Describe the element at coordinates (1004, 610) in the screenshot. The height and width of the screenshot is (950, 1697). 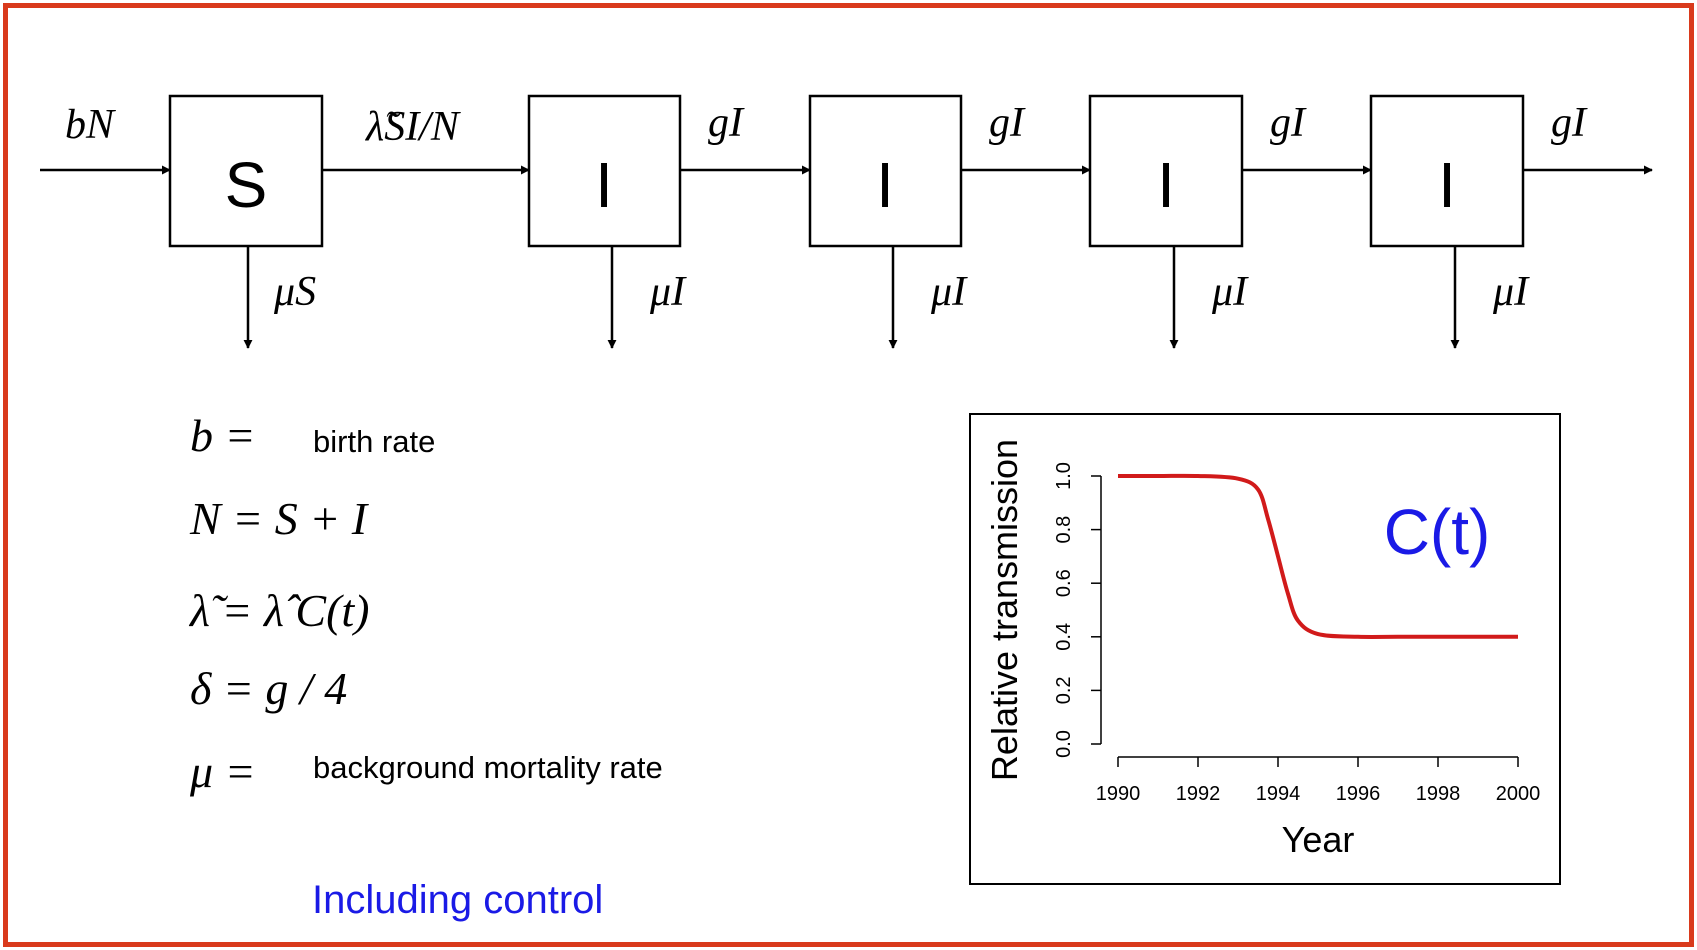
I see `y-axis-label: Relative transmission` at that location.